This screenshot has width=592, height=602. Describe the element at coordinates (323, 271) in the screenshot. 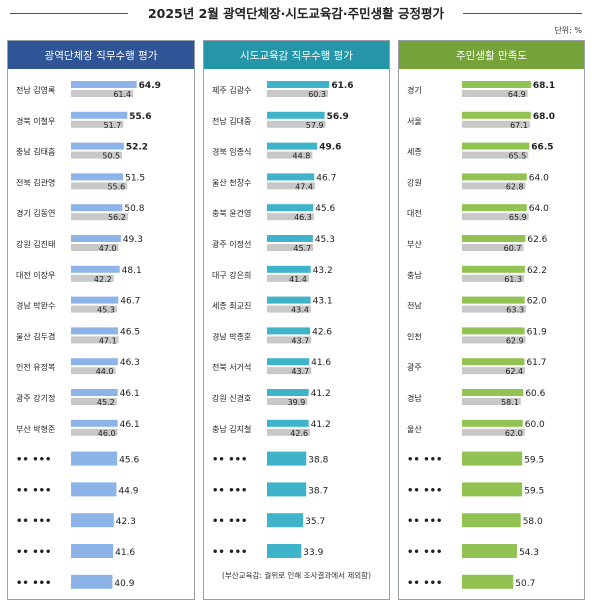

I see `superintendent-current-value-label: 43.2` at that location.